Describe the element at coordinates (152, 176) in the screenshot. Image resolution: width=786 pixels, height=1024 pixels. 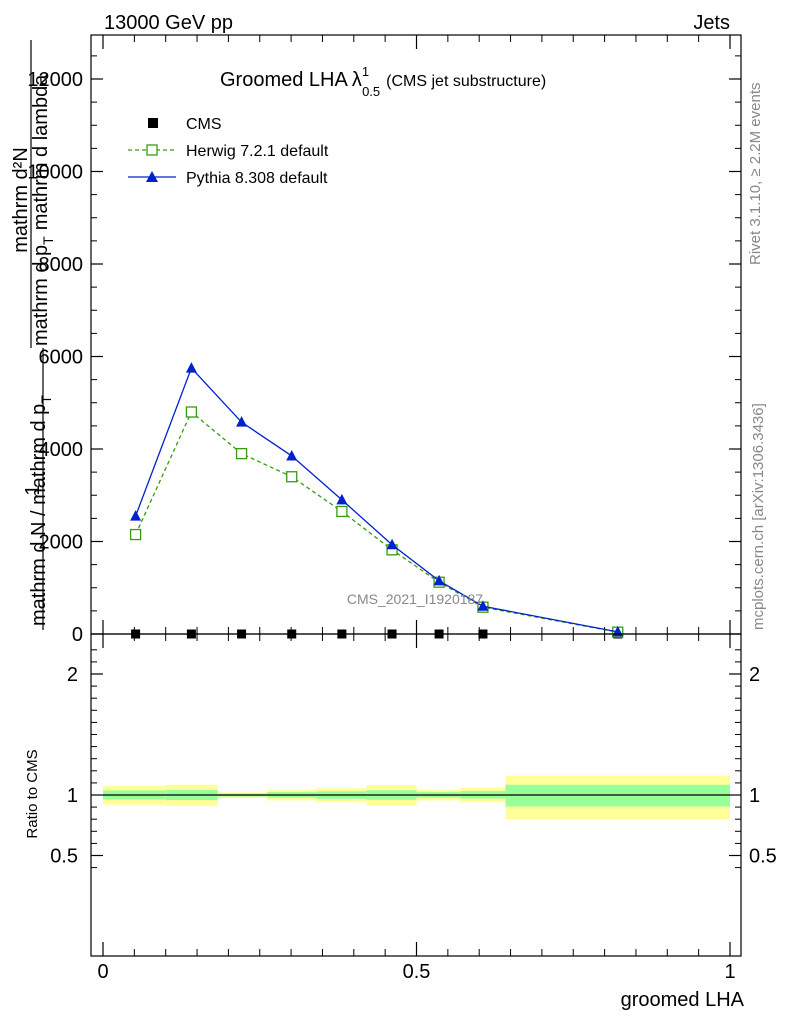
I see `legend-marker-pythia` at that location.